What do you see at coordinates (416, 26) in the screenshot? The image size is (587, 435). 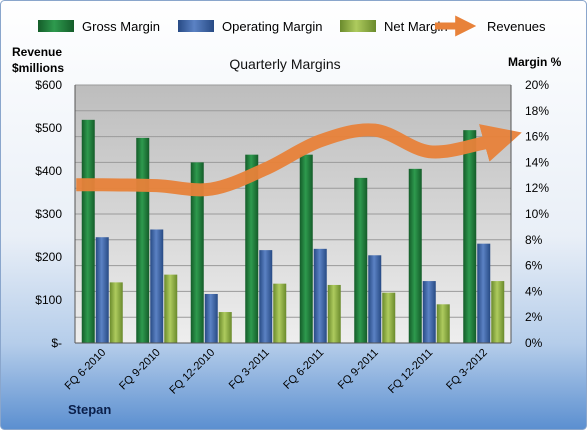 I see `legend-label: Net Margin` at bounding box center [416, 26].